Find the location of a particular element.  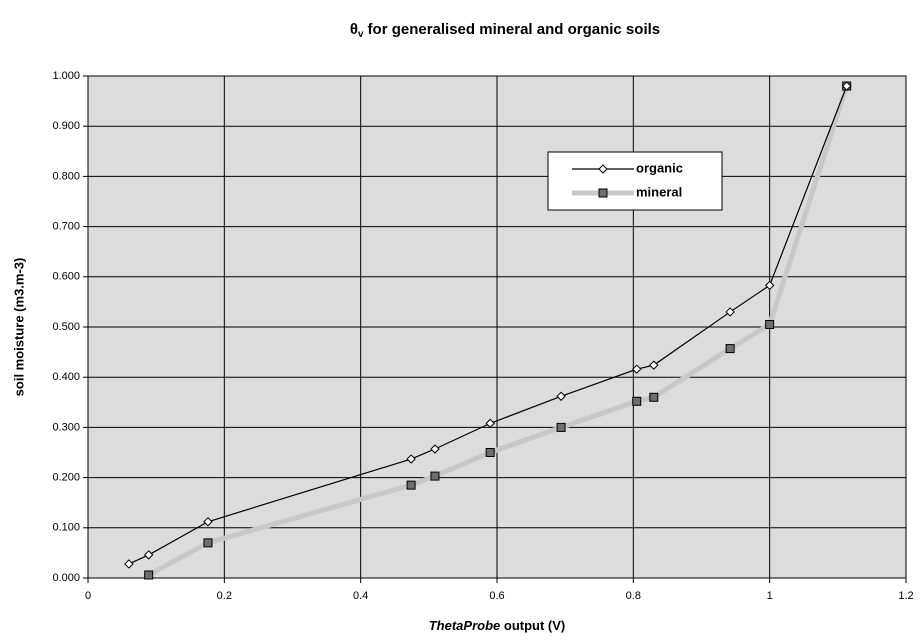

y-tick-label: 0.600 is located at coordinates (66, 277).